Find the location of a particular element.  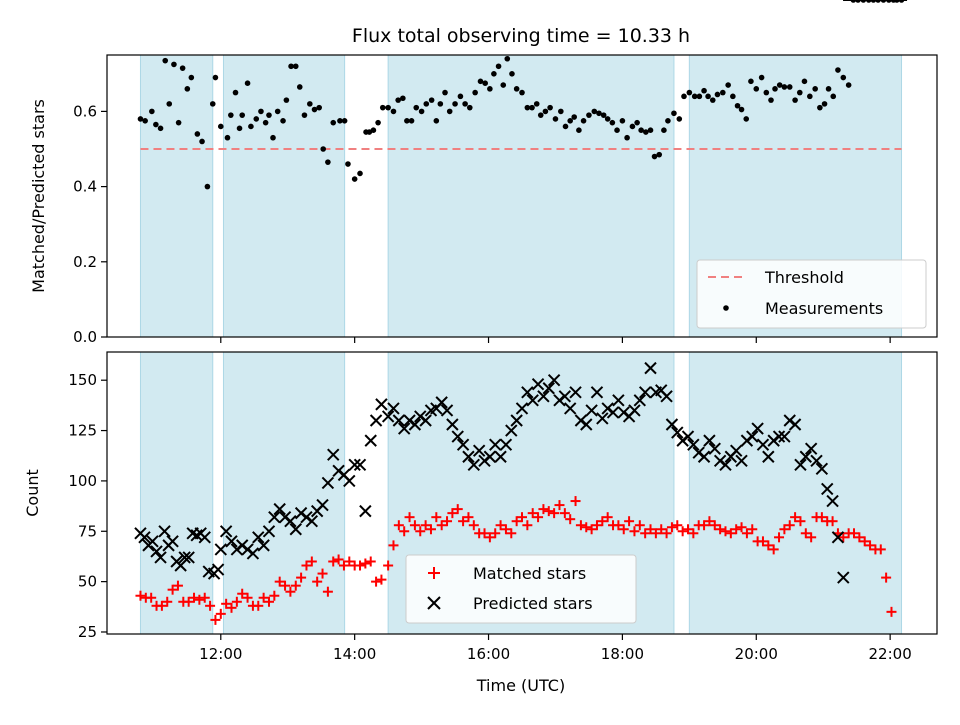

threshold-legend-label: Threshold is located at coordinates (804, 277).